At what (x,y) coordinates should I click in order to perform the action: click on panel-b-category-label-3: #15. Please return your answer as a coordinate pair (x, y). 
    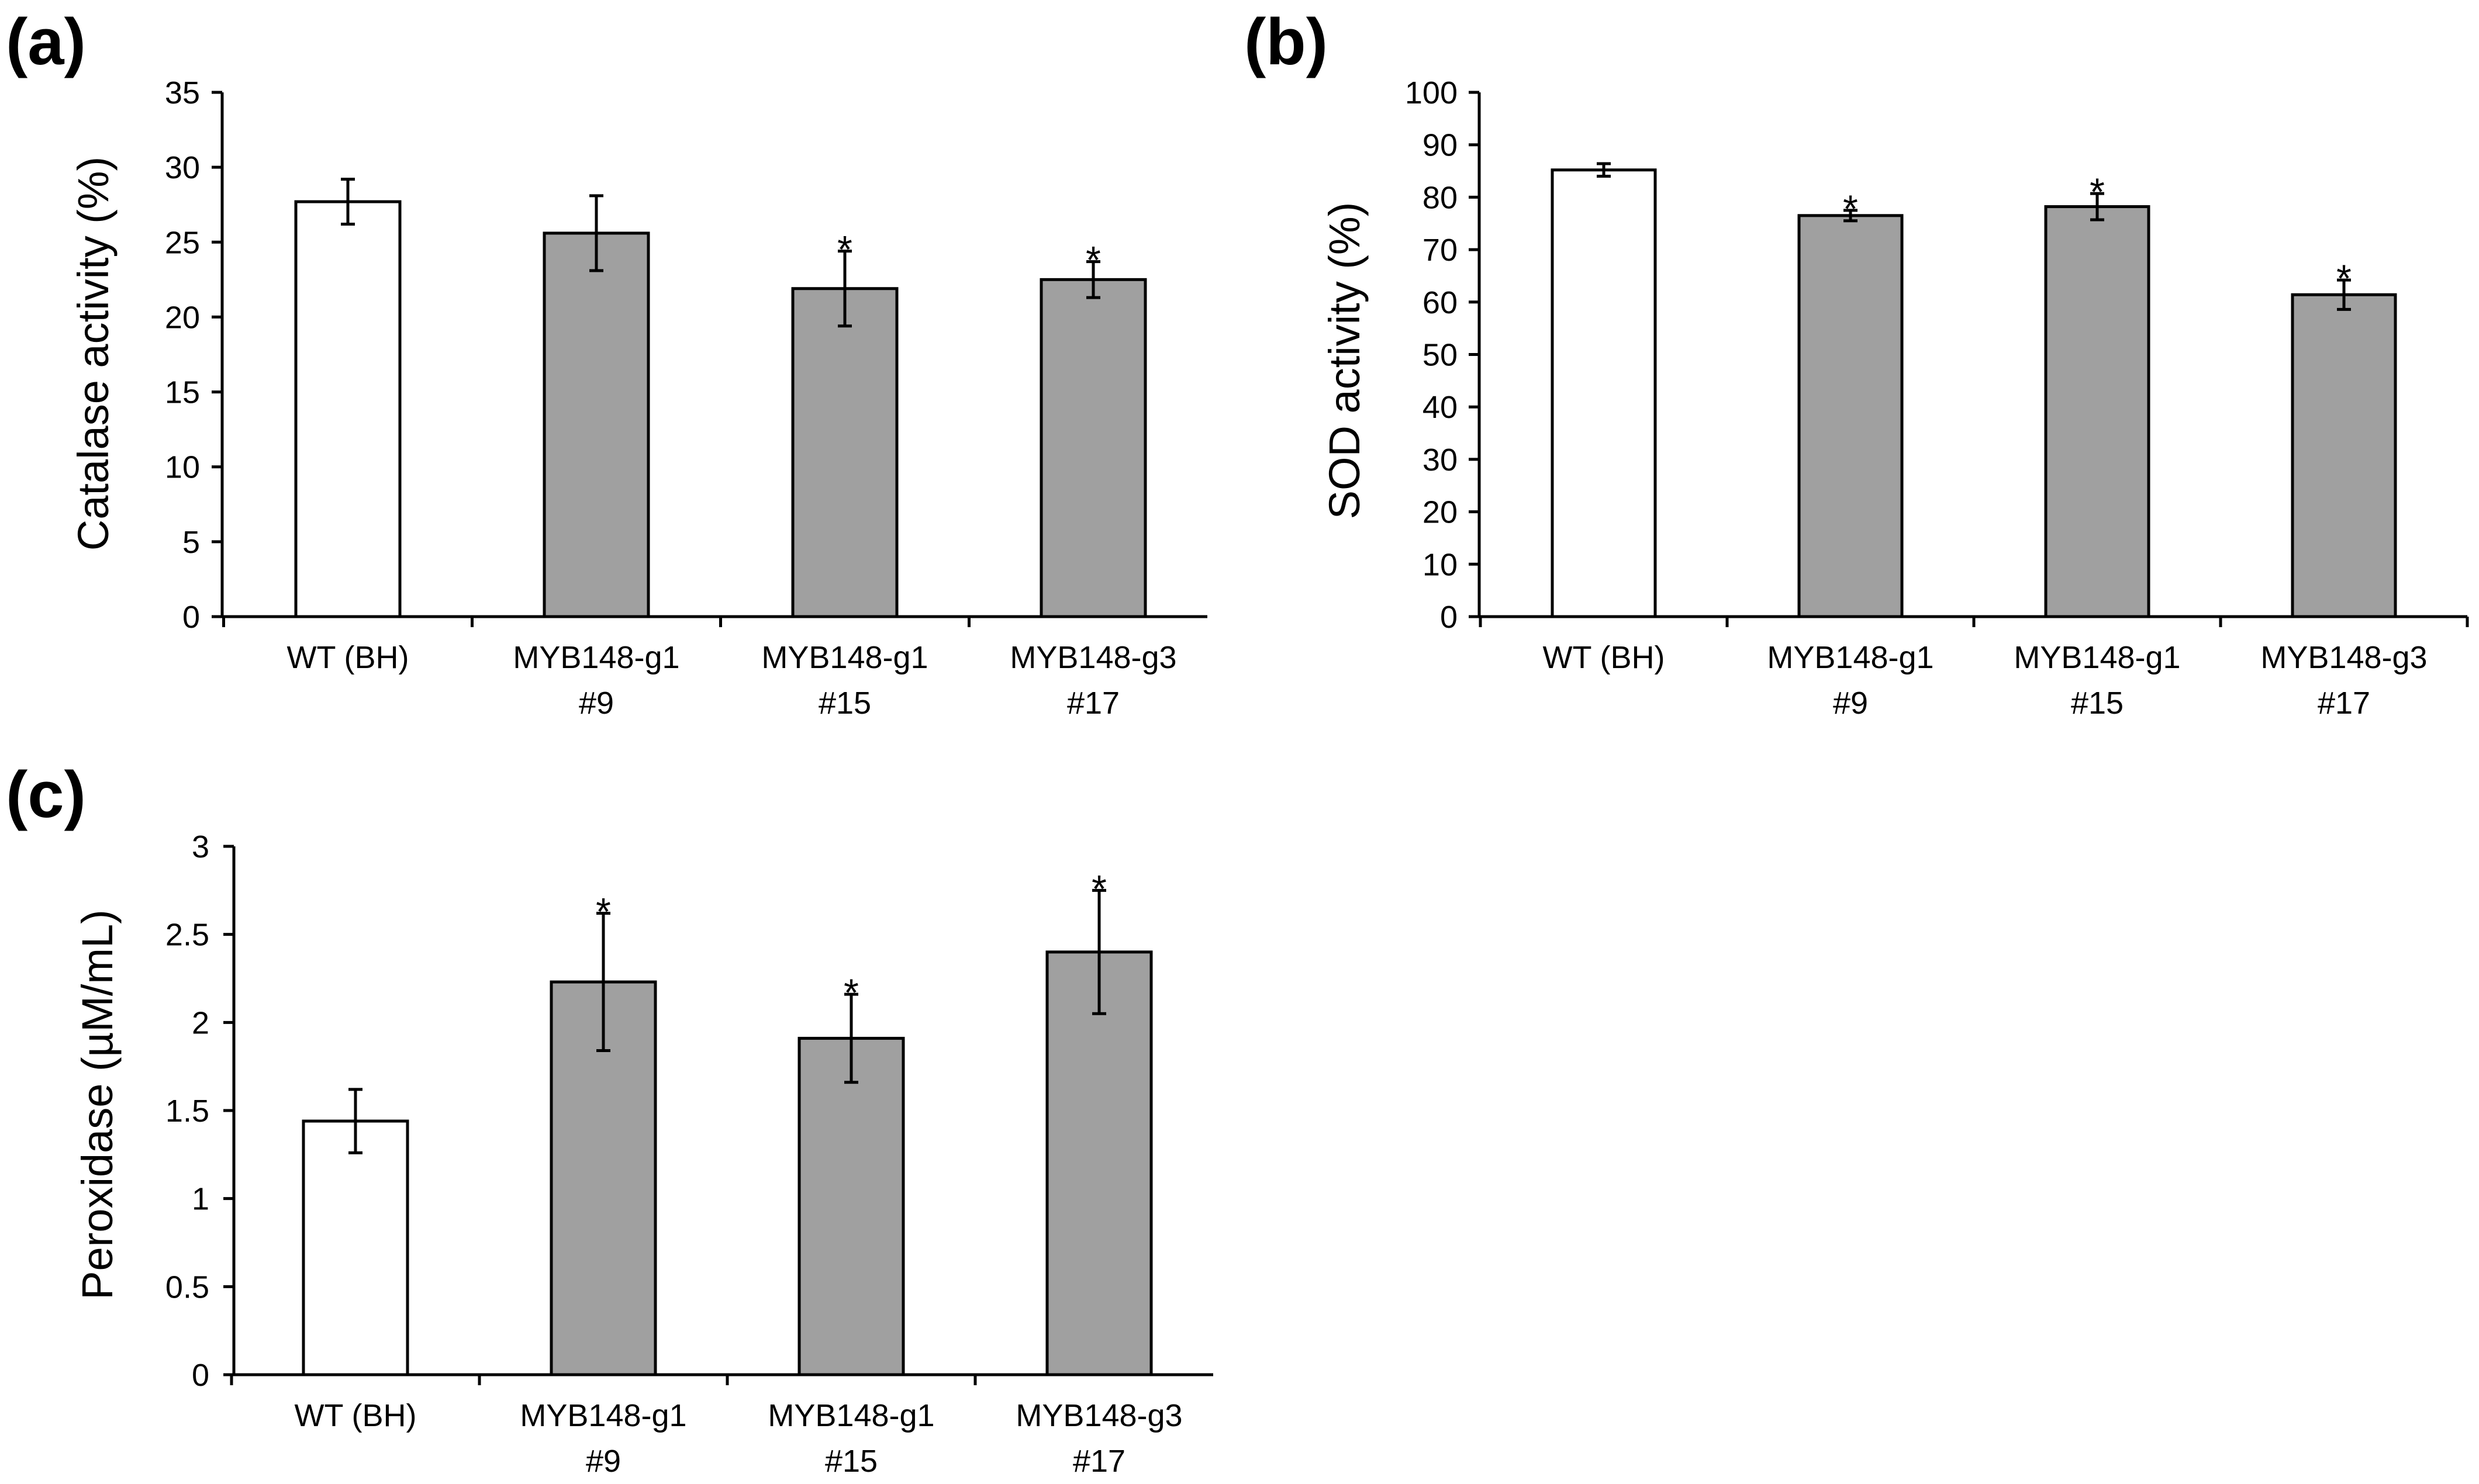
    Looking at the image, I should click on (2097, 703).